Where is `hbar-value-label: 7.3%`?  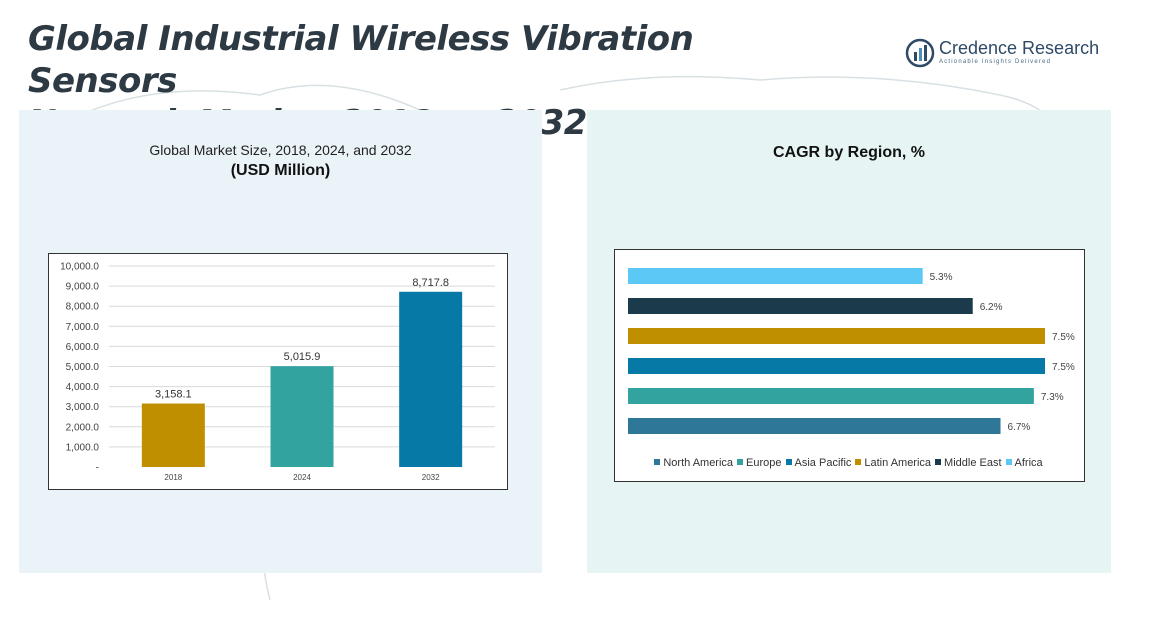 hbar-value-label: 7.3% is located at coordinates (1052, 397).